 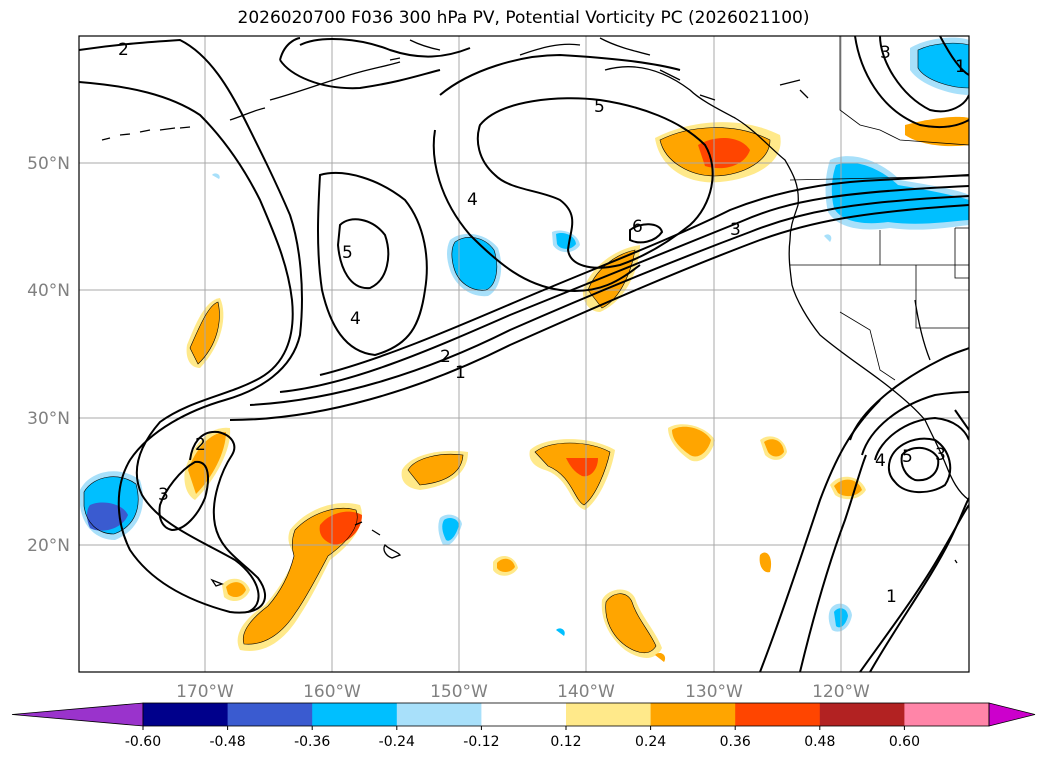 I want to click on longitude-labels: 170°W 160°W 150°W 140°W 130°W 120°W, so click(x=523, y=692).